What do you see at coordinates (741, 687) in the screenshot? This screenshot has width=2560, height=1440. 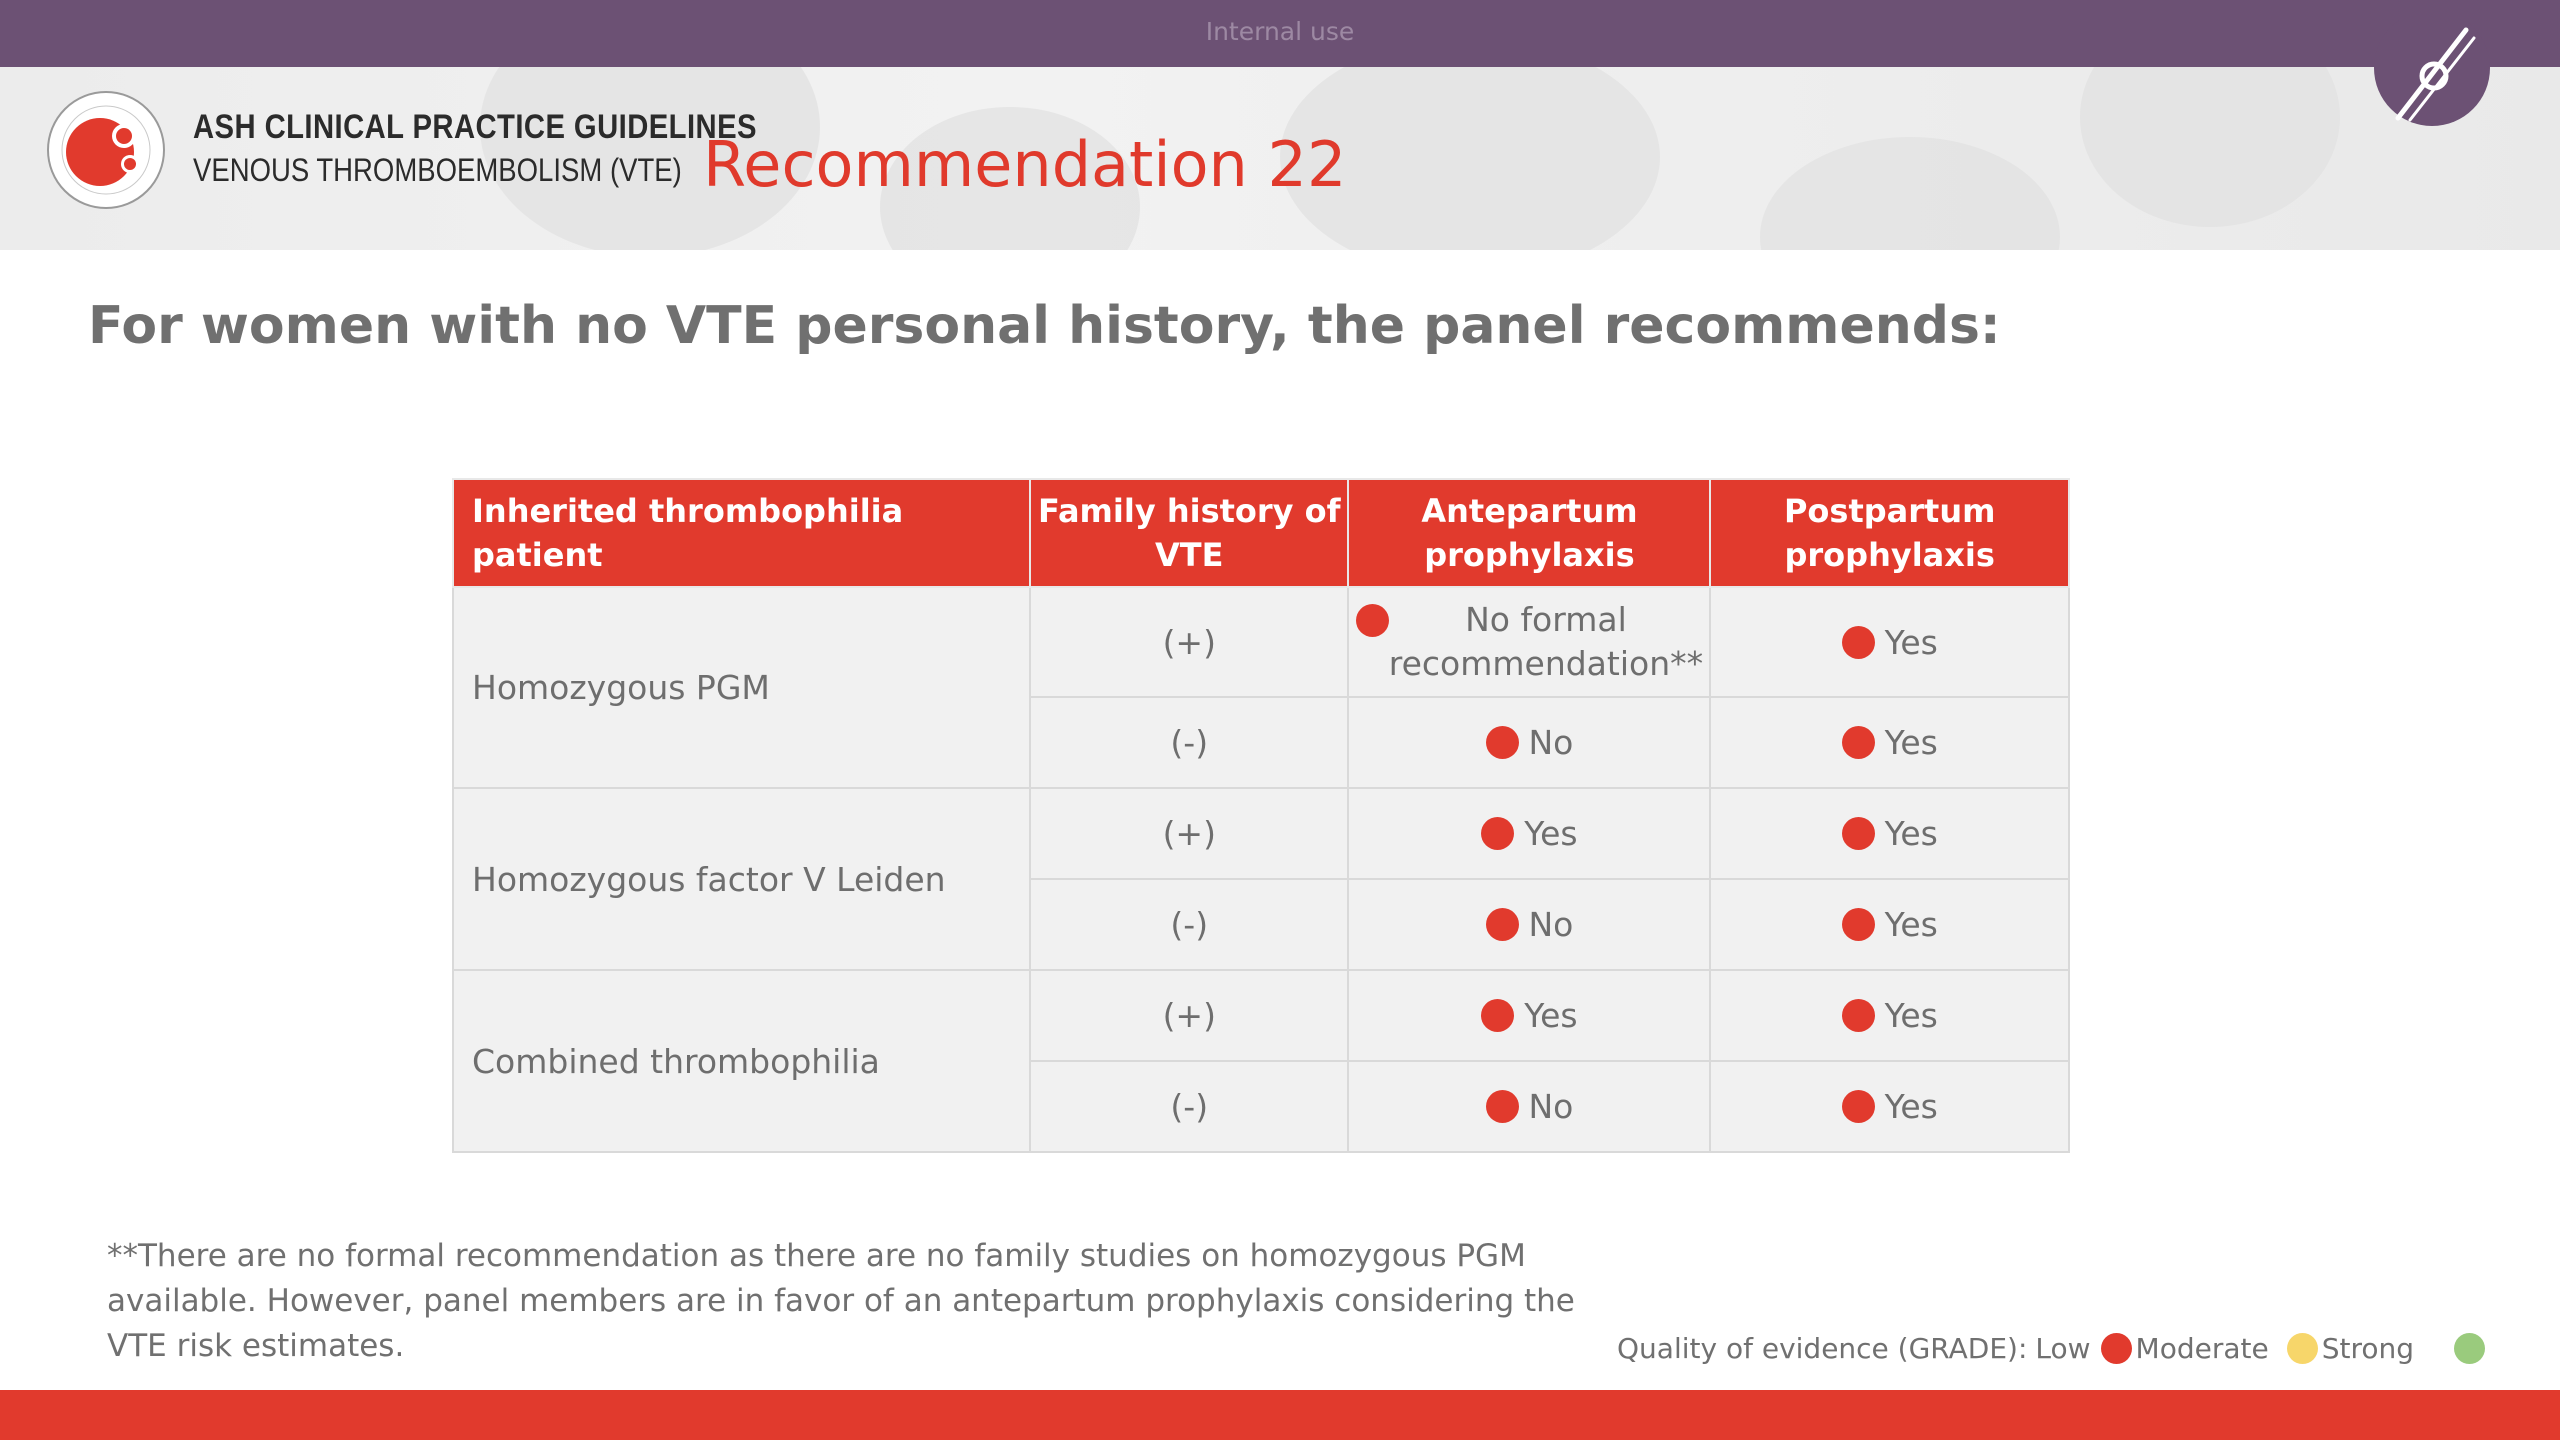 I see `patient-cell: Homozygous PGM` at bounding box center [741, 687].